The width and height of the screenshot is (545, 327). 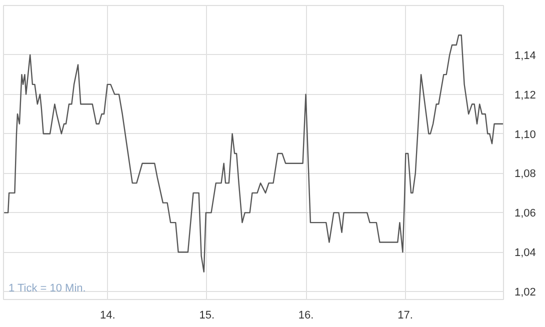 I want to click on y-tick-label: 1,14, so click(x=525, y=56).